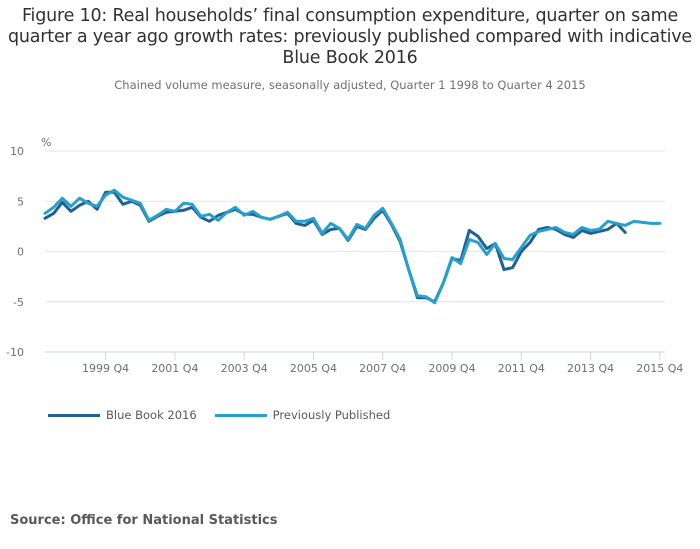  What do you see at coordinates (18, 302) in the screenshot?
I see `y-tick-label: -5` at bounding box center [18, 302].